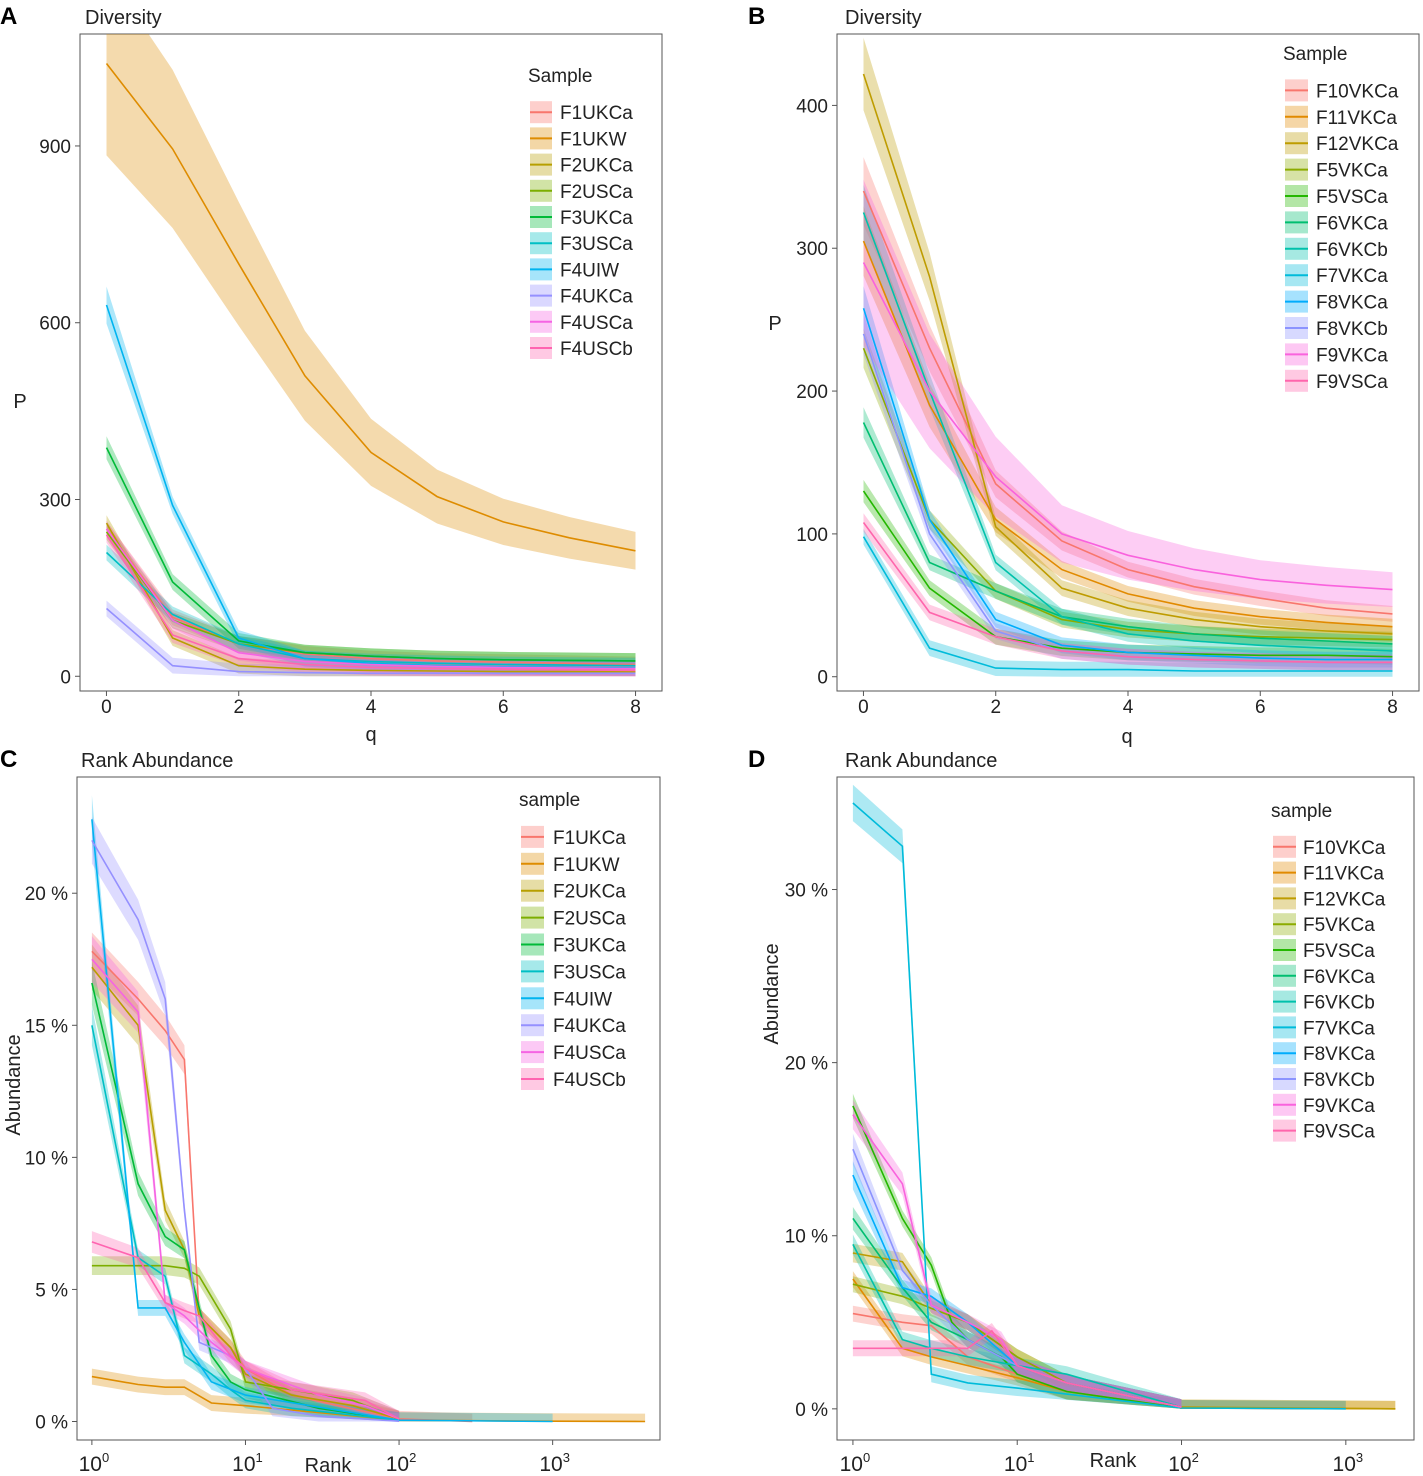 The image size is (1423, 1476). What do you see at coordinates (247, 1463) in the screenshot?
I see `x-tick-label: 10¹` at bounding box center [247, 1463].